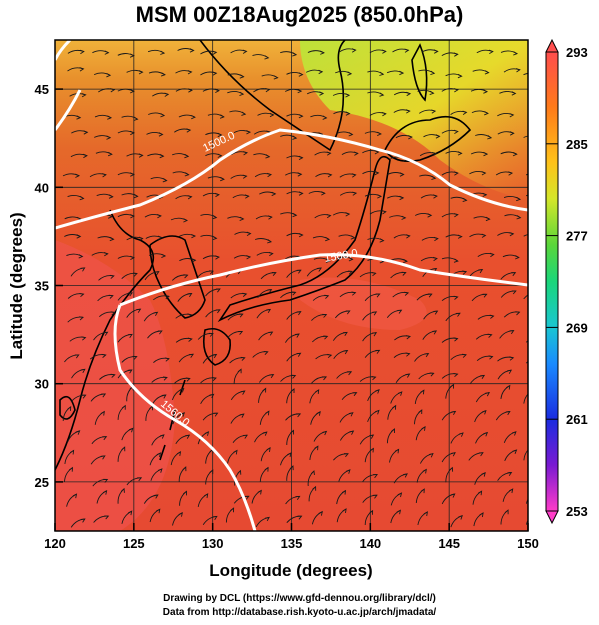 The height and width of the screenshot is (625, 599). What do you see at coordinates (134, 543) in the screenshot?
I see `x-tick-label: 125` at bounding box center [134, 543].